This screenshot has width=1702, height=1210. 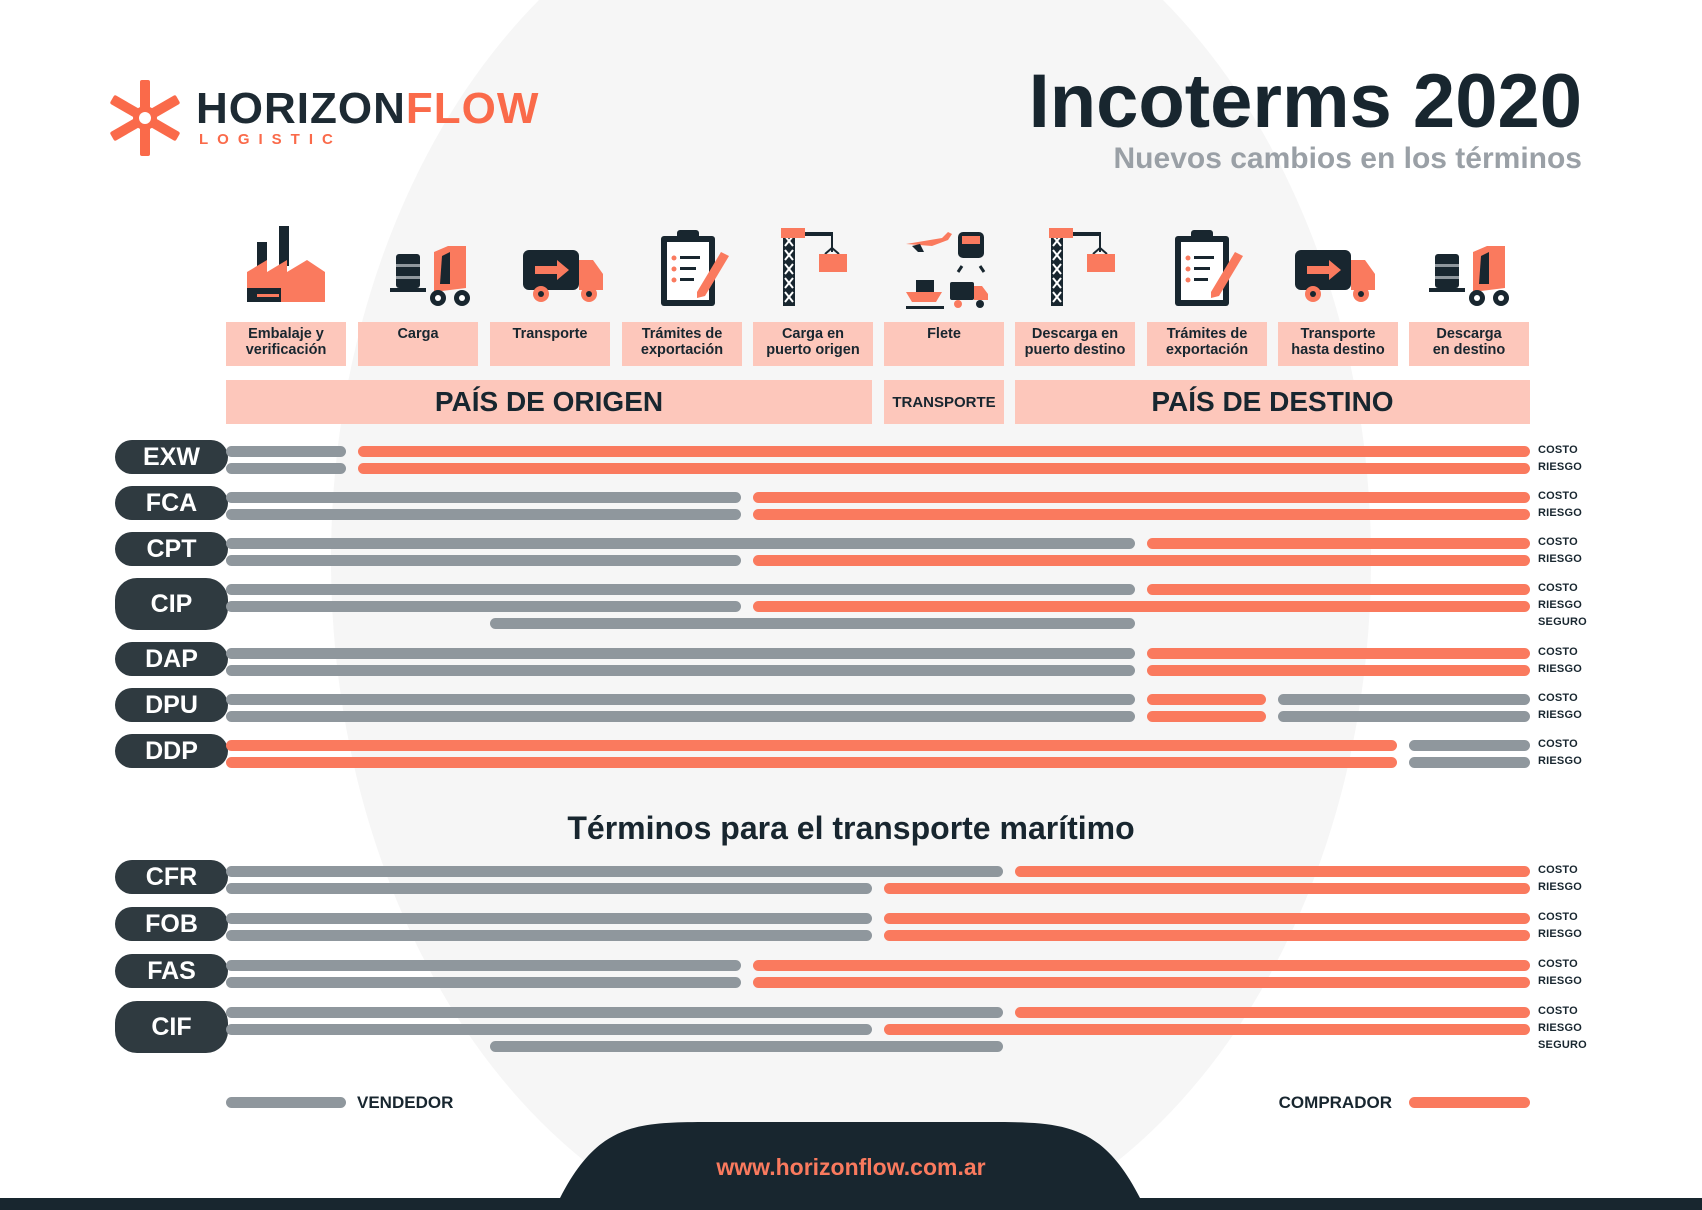 I want to click on brand-name-orange: FLOW, so click(x=472, y=108).